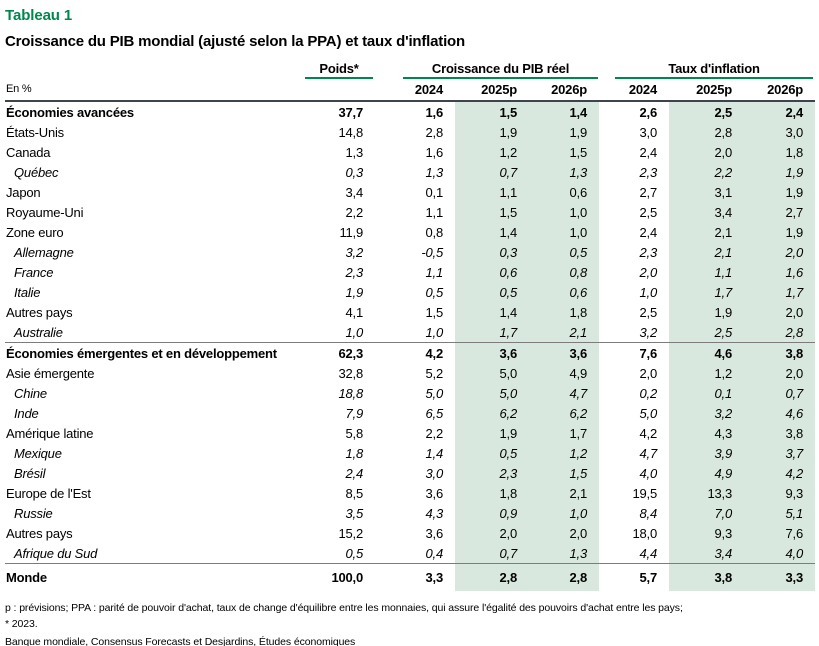  Describe the element at coordinates (151, 68) in the screenshot. I see `empty-corner-cell` at that location.